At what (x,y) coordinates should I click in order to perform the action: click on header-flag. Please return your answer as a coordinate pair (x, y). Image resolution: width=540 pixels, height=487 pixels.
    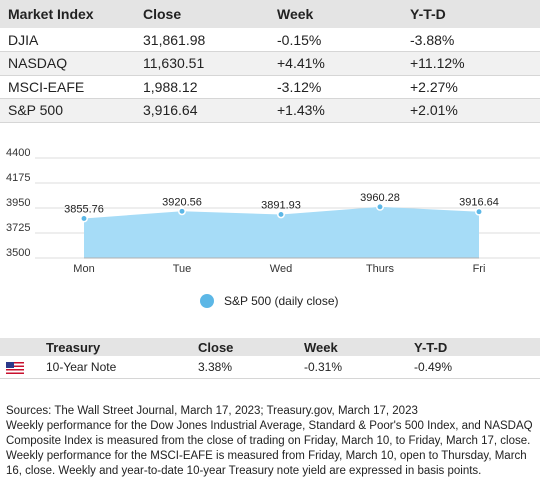
    Looking at the image, I should click on (20, 347).